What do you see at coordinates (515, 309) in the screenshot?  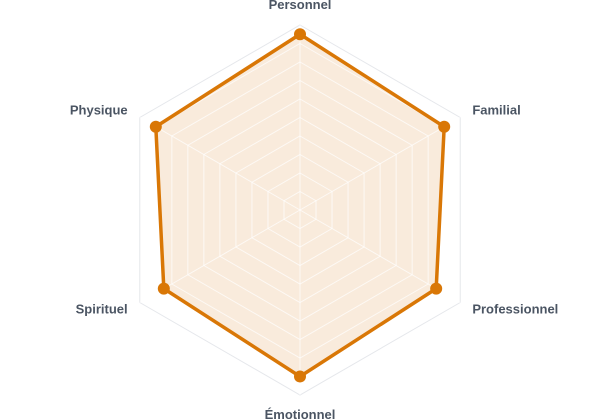 I see `axis-label: Professionnel` at bounding box center [515, 309].